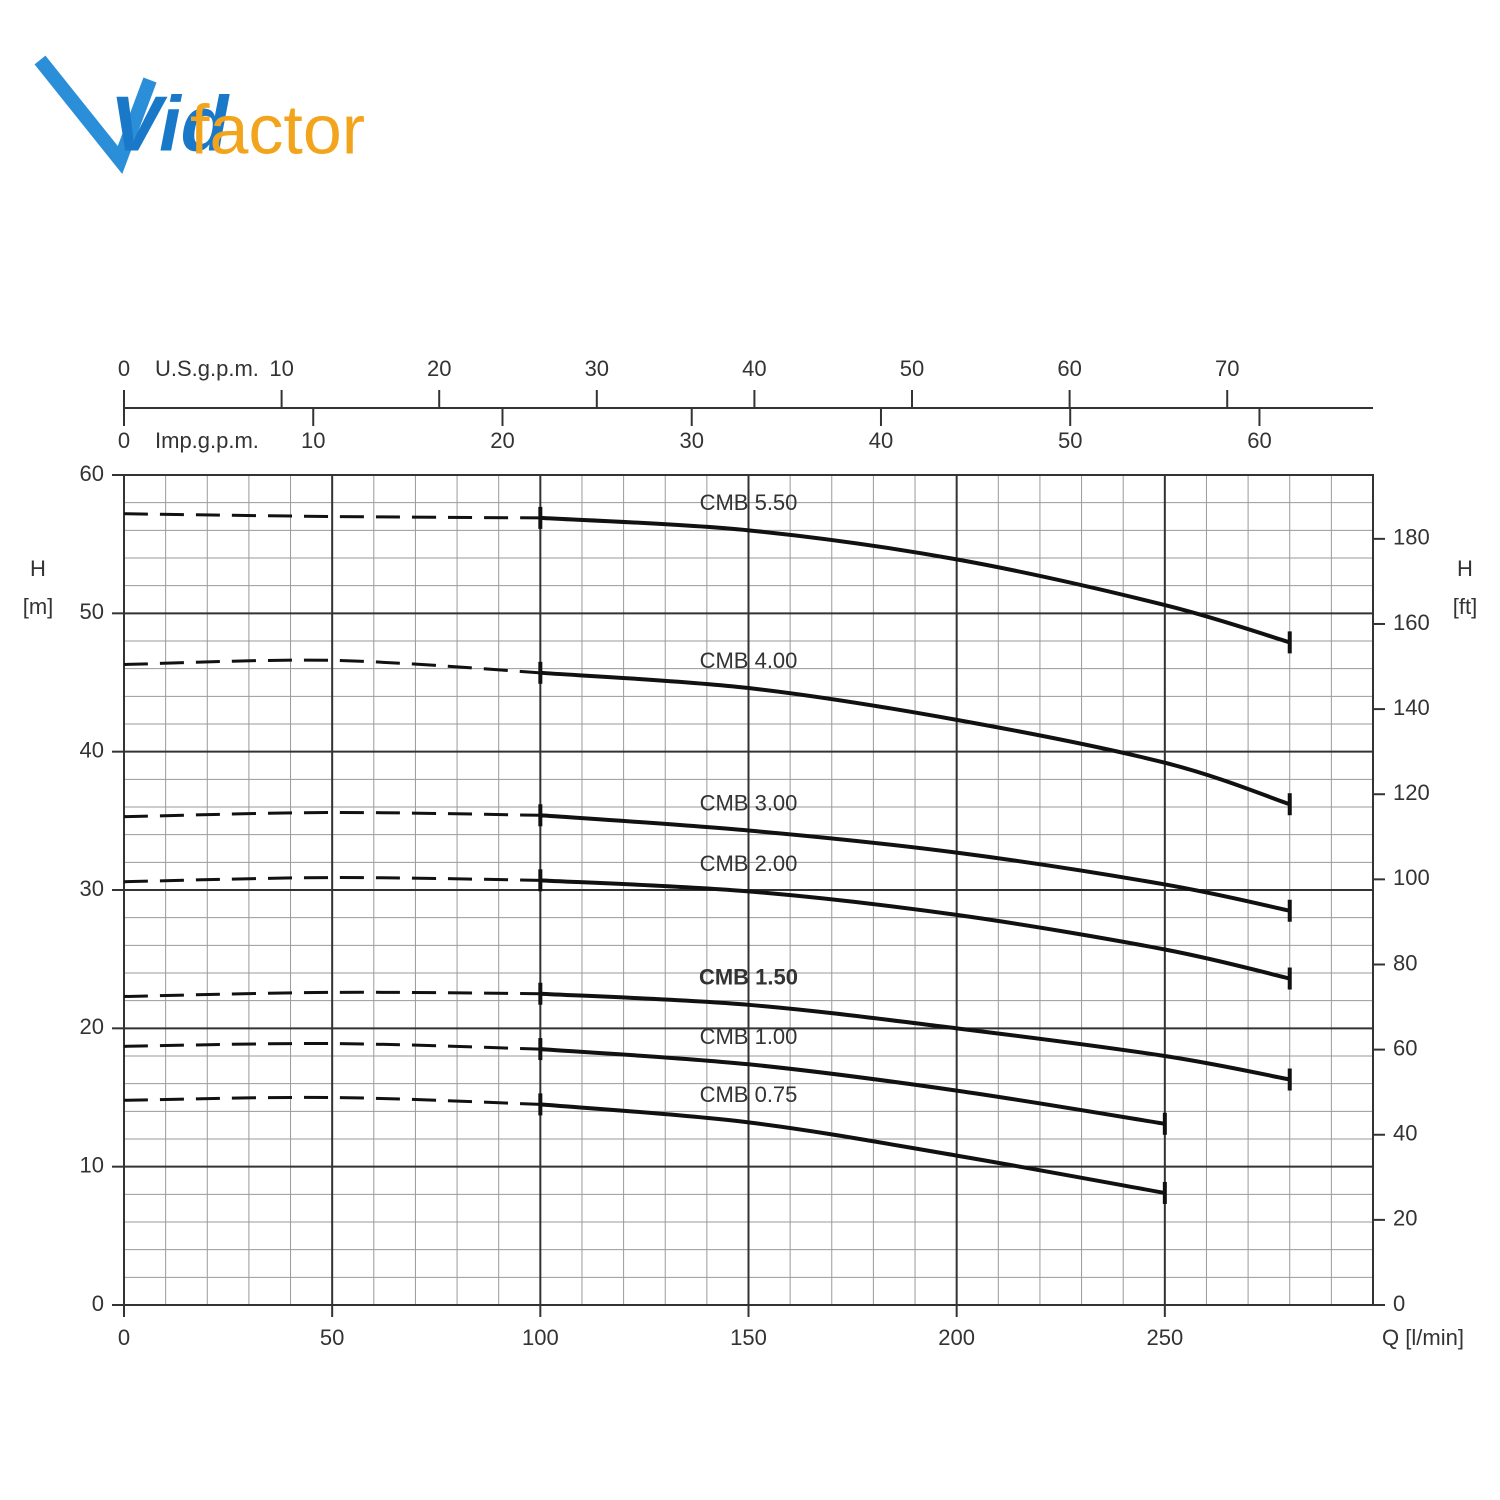  Describe the element at coordinates (1405, 962) in the screenshot. I see `y2-tick-label: 80` at that location.